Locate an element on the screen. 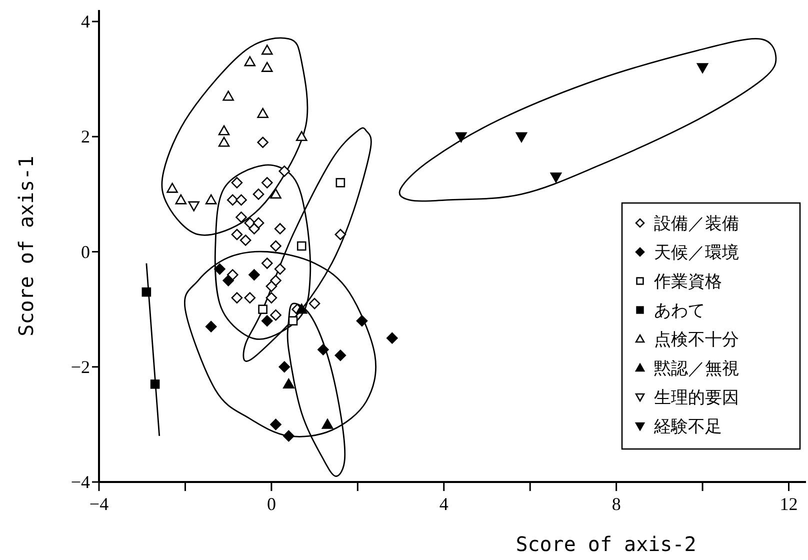 This screenshot has height=560, width=808. y-tick-label: 0 is located at coordinates (85, 252).